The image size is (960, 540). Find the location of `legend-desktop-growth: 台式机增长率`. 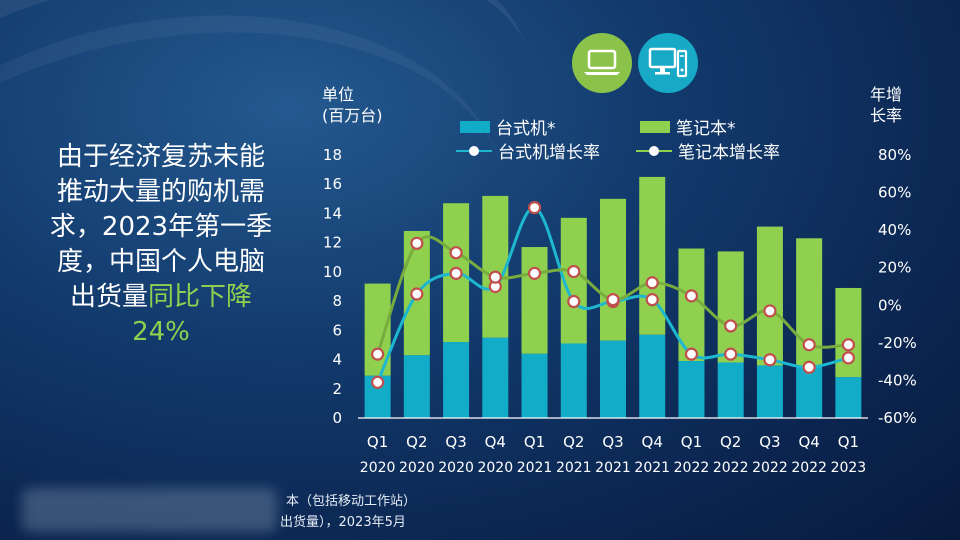

legend-desktop-growth: 台式机增长率 is located at coordinates (528, 150).